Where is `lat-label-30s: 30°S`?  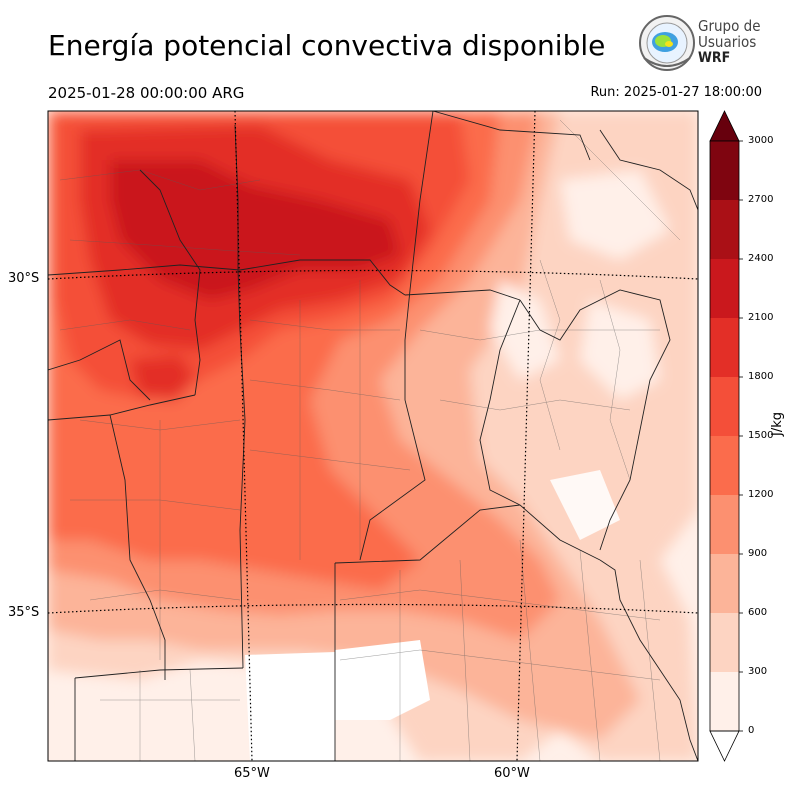 lat-label-30s: 30°S is located at coordinates (24, 278).